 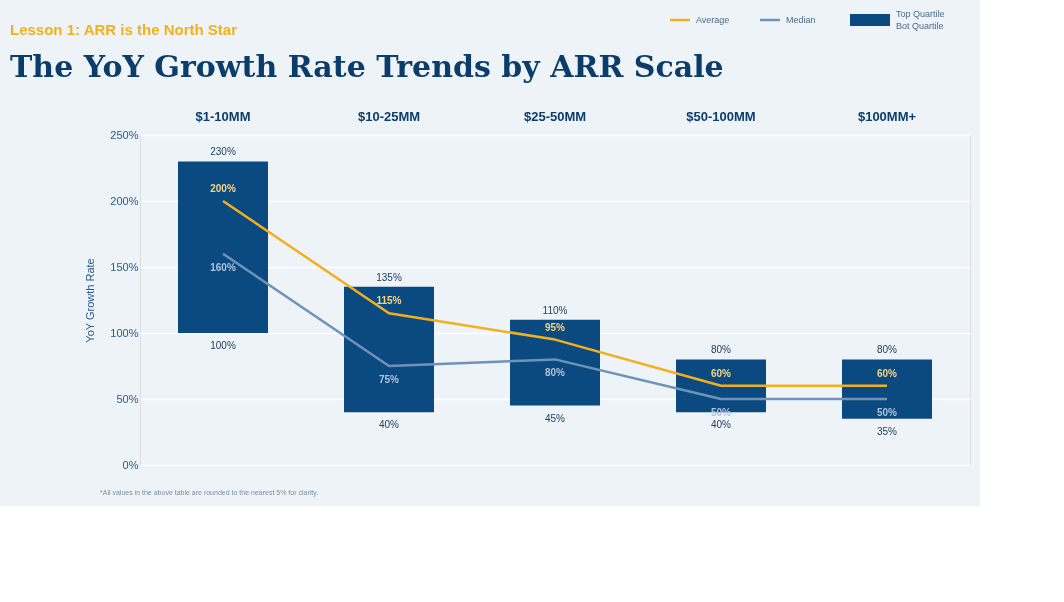 I want to click on chart-title: The YoY Growth Rate Trends by ARR Scale, so click(x=367, y=66).